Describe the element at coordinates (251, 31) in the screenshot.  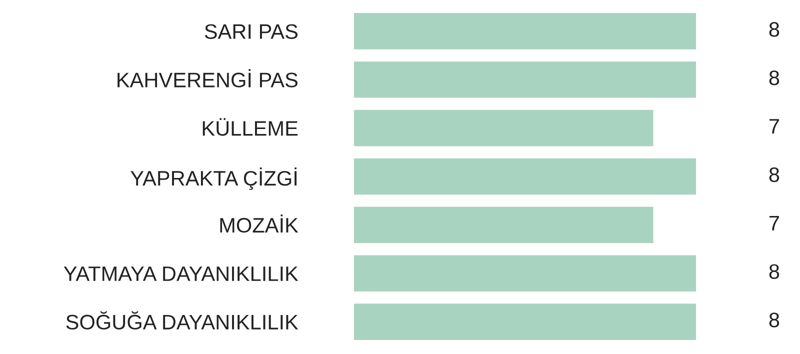
I see `y-tick-label: SARI PAS` at that location.